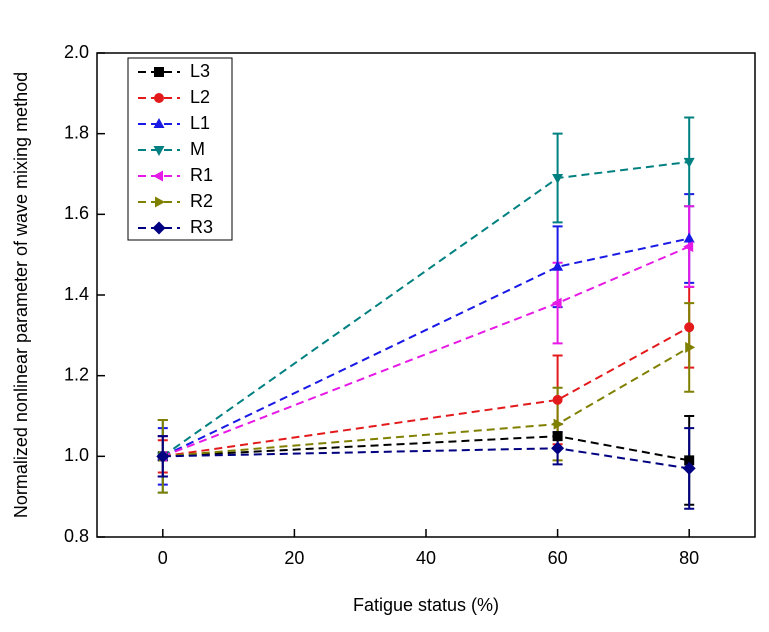 Image resolution: width=769 pixels, height=632 pixels. What do you see at coordinates (201, 175) in the screenshot?
I see `legend-label: R1` at bounding box center [201, 175].